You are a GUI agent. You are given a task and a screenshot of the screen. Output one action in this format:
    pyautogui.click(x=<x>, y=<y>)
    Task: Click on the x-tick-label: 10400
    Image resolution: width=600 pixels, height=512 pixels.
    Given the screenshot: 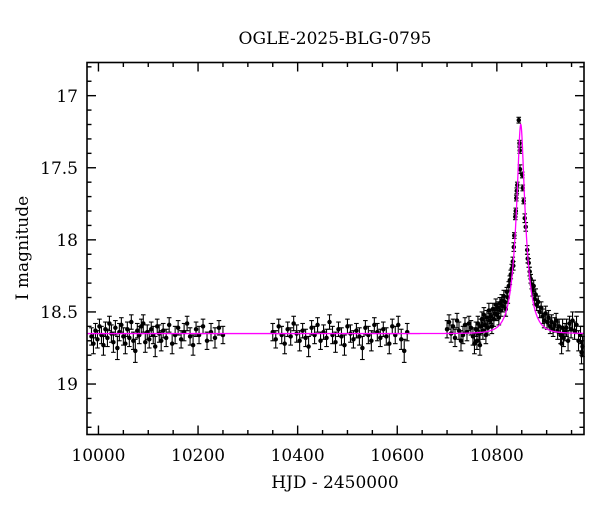 What is the action you would take?
    pyautogui.click(x=298, y=456)
    